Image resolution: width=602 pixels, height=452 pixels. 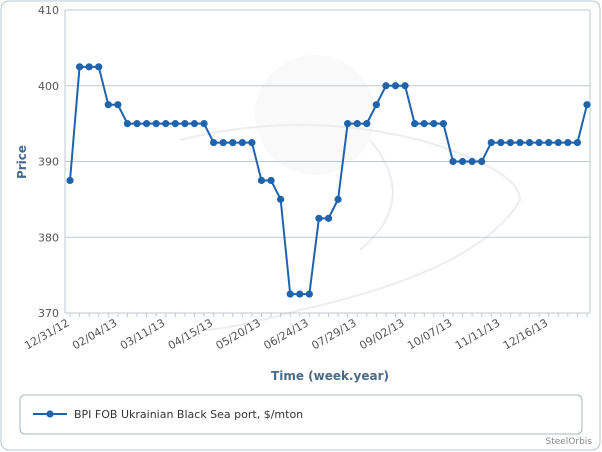 I want to click on y-tick-label: 370, so click(x=48, y=313).